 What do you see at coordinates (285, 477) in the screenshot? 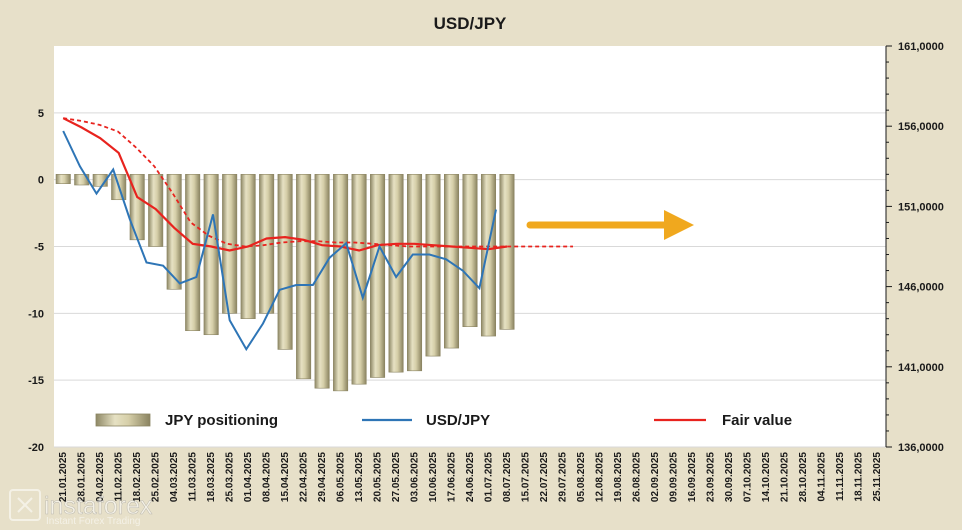
I see `x-tick-label: 15.04.2025` at bounding box center [285, 477].